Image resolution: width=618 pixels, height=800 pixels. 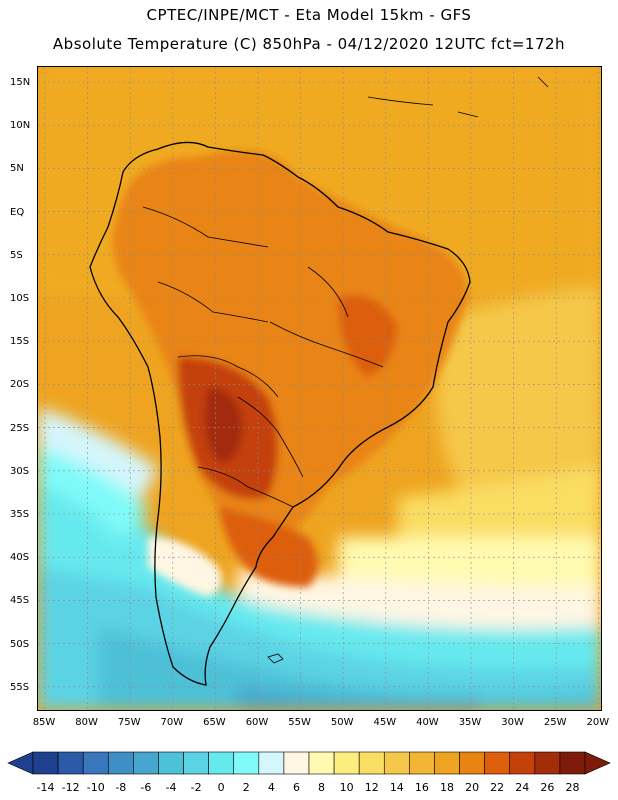 What do you see at coordinates (95, 787) in the screenshot?
I see `colorbar-tick-label: -10` at bounding box center [95, 787].